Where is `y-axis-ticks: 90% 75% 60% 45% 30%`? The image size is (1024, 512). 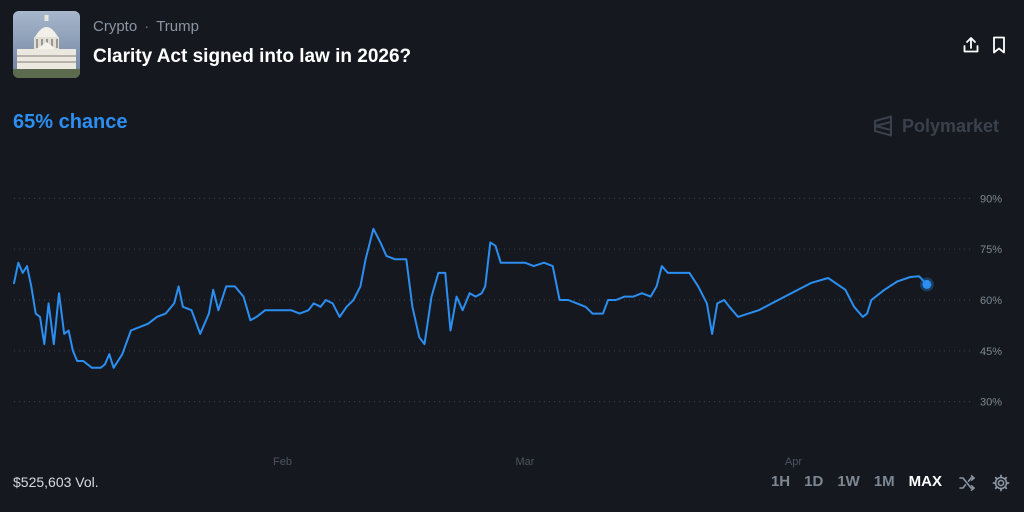
y-axis-ticks: 90% 75% 60% 45% 30% is located at coordinates (991, 300).